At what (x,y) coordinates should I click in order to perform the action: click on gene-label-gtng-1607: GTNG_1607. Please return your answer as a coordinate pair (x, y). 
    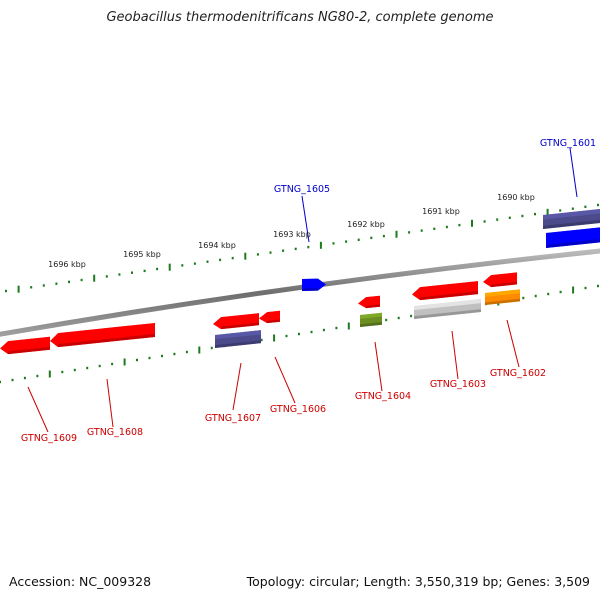
    Looking at the image, I should click on (233, 418).